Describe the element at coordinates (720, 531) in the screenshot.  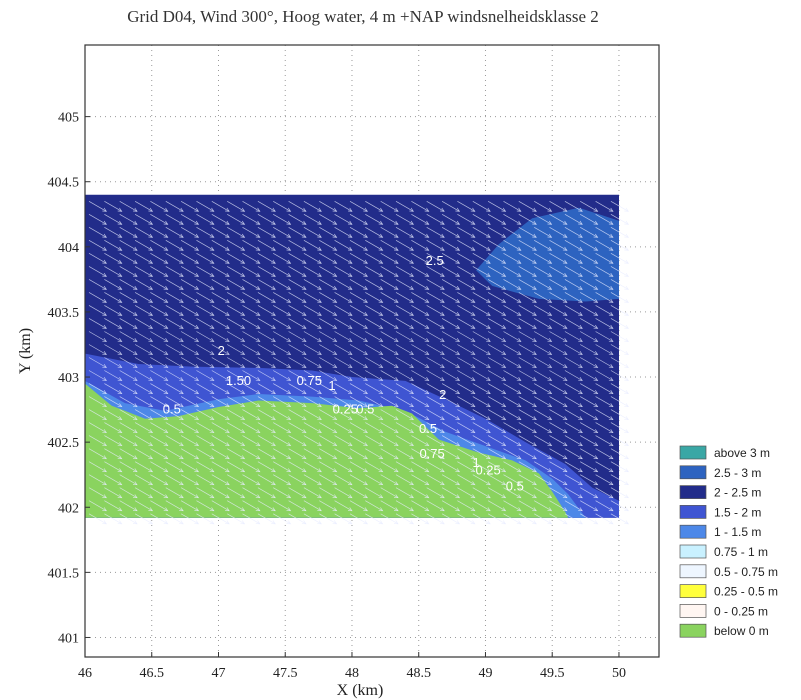
I see `legend-item: 1 - 1.5 m` at that location.